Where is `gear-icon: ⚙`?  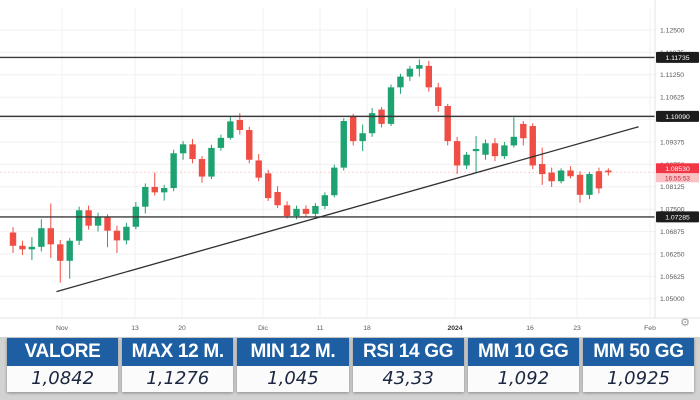
gear-icon: ⚙ is located at coordinates (685, 323).